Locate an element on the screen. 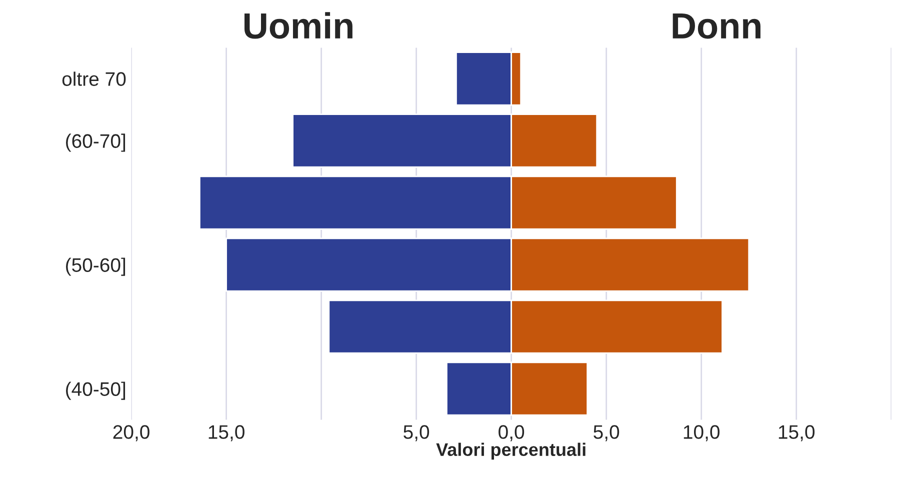  x-axis-title: Valori percentuali is located at coordinates (511, 451).